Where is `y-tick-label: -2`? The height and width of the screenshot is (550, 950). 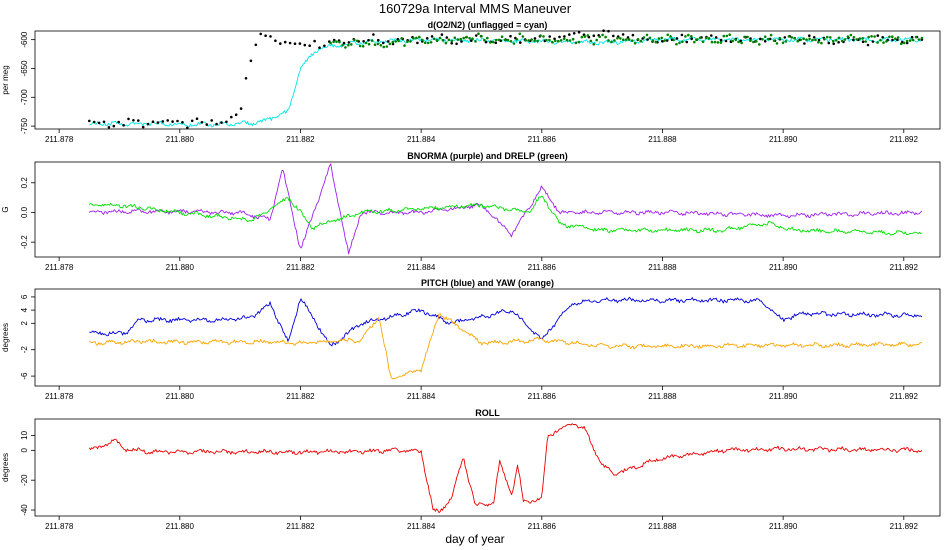
y-tick-label: -2 is located at coordinates (24, 350).